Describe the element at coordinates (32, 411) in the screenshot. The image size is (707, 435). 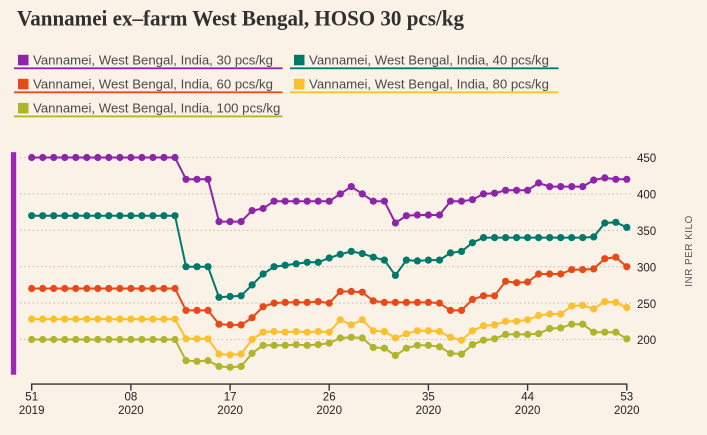
I see `svg-text: 2019` at that location.